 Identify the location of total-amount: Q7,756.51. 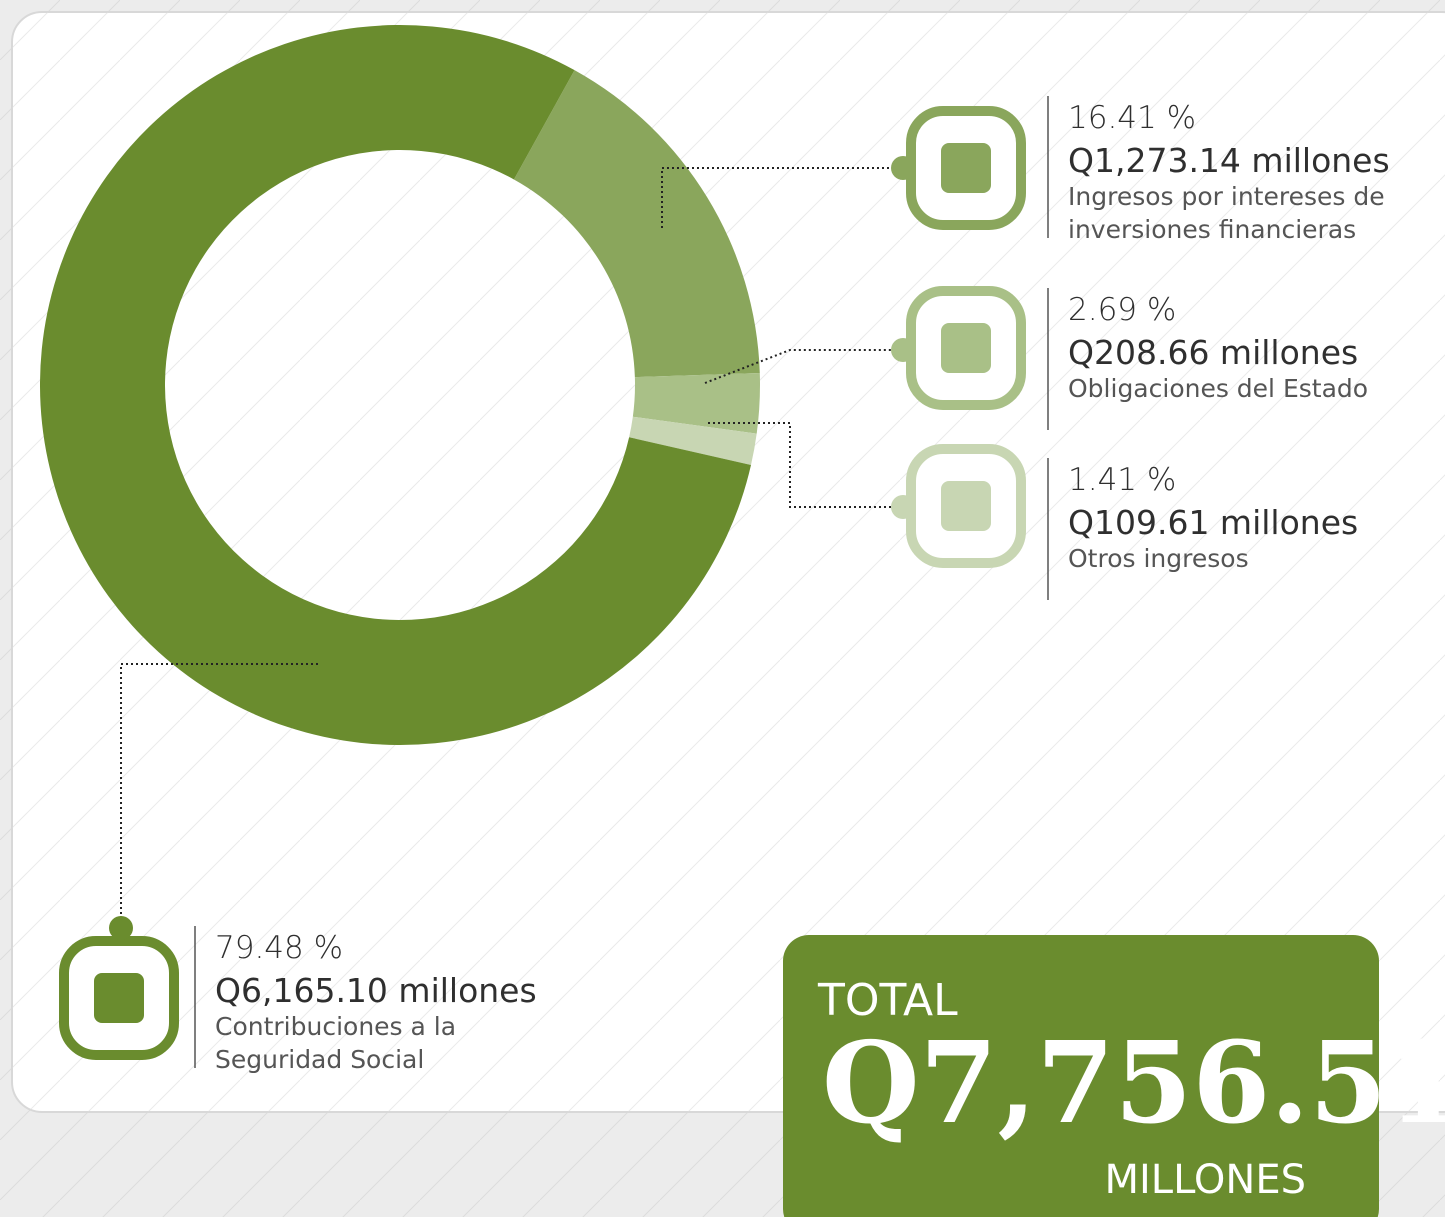
(1133, 1083).